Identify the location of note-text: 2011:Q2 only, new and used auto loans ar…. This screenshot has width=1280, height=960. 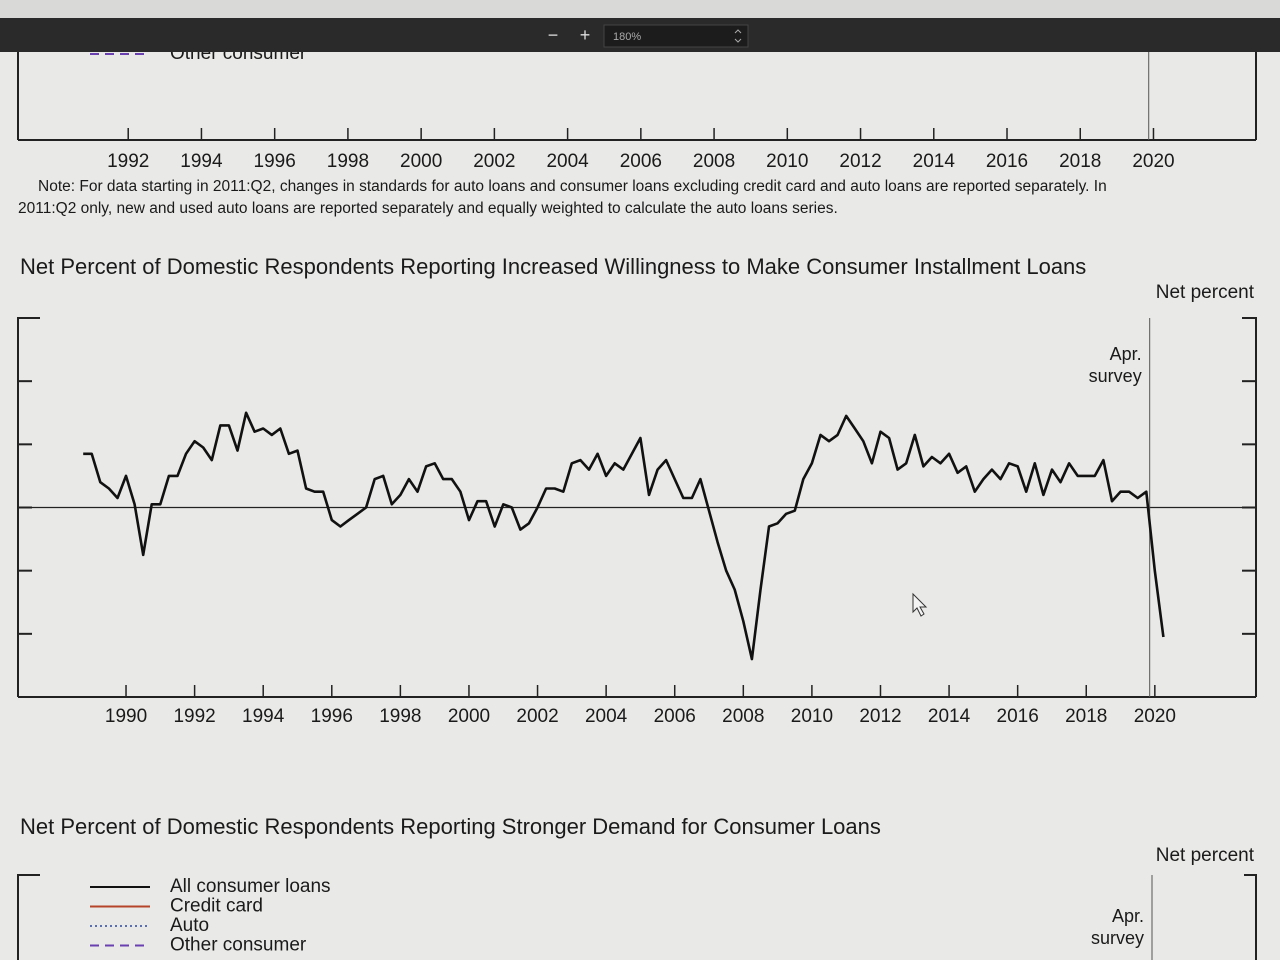
(428, 208).